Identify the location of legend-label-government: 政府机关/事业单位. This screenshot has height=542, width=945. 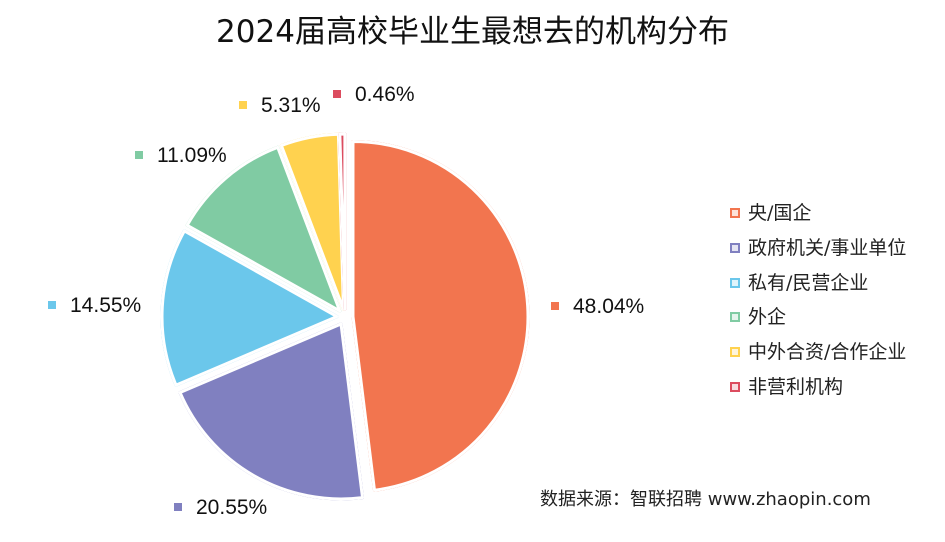
(827, 247).